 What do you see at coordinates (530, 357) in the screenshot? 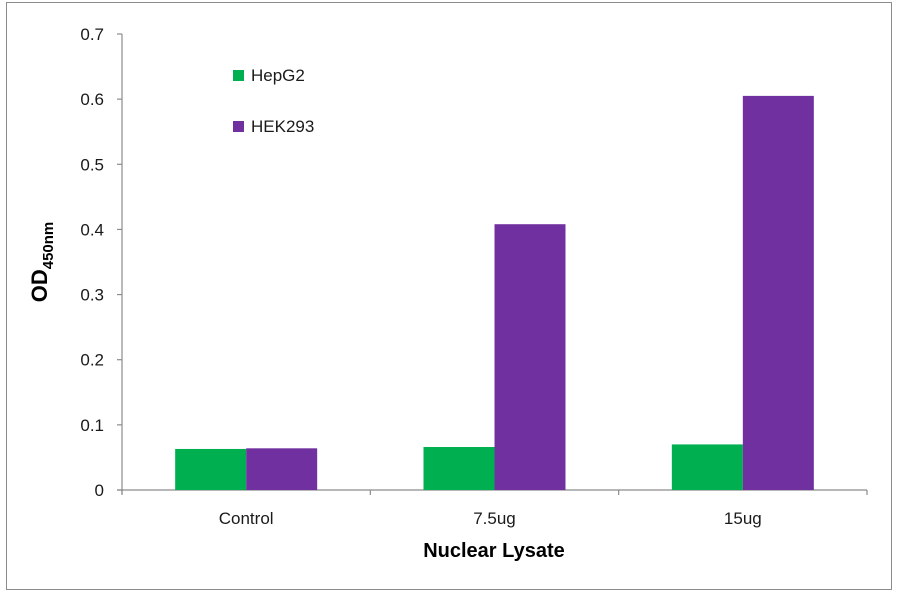
I see `bar-hek293-75ug` at bounding box center [530, 357].